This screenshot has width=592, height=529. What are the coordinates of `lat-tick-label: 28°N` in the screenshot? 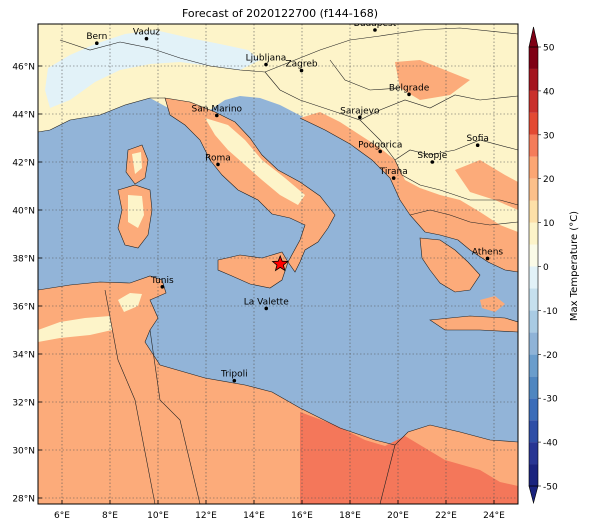 It's located at (23, 500).